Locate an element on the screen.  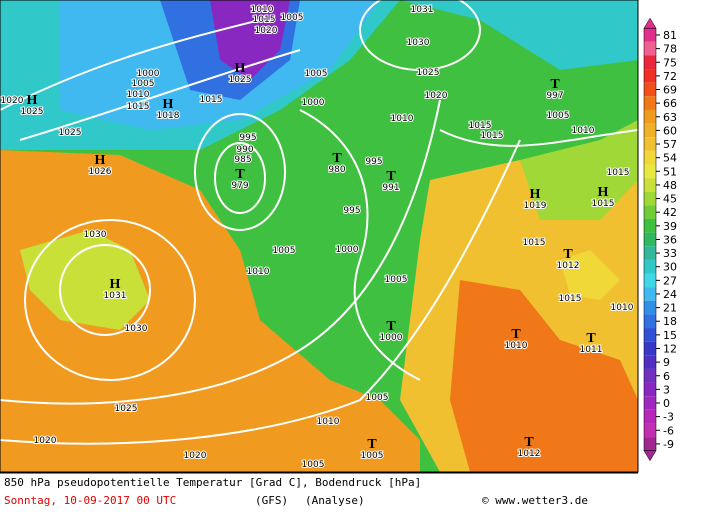
colorbar-label: 72 is located at coordinates (670, 76).